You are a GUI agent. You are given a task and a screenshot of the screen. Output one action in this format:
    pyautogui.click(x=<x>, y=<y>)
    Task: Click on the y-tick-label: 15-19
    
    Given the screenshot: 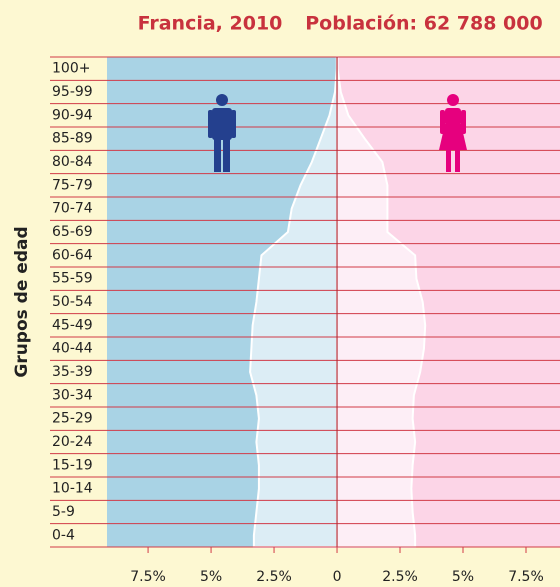 What is the action you would take?
    pyautogui.click(x=72, y=465)
    